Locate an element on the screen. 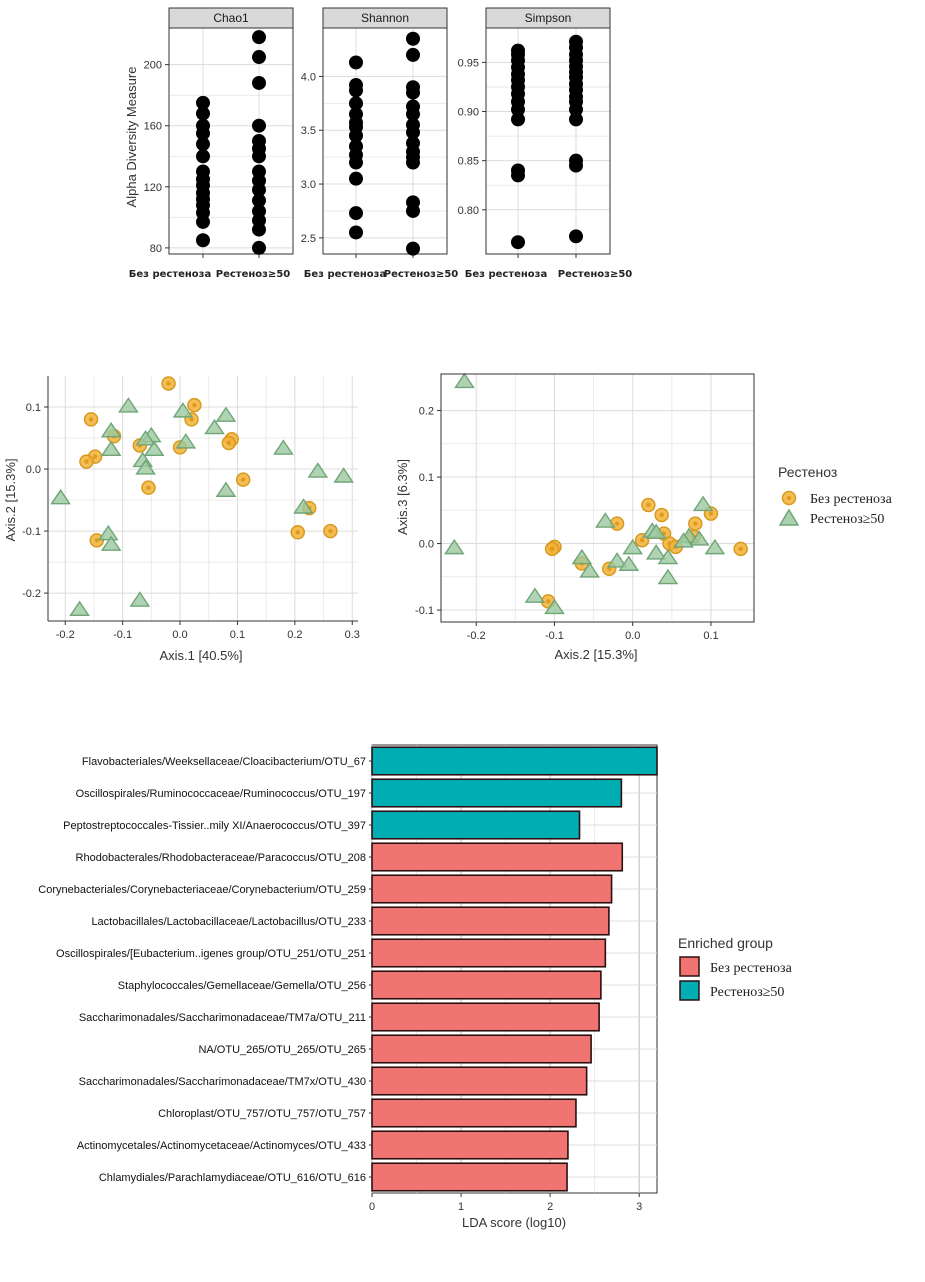 This screenshot has height=1282, width=925. lda-legend-label-a: Без рестеноза is located at coordinates (751, 968).